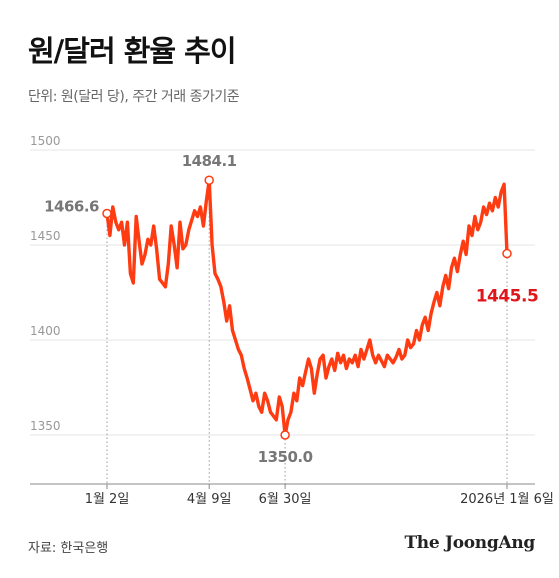  Describe the element at coordinates (209, 499) in the screenshot. I see `x-tick-label: 4월 9일` at that location.